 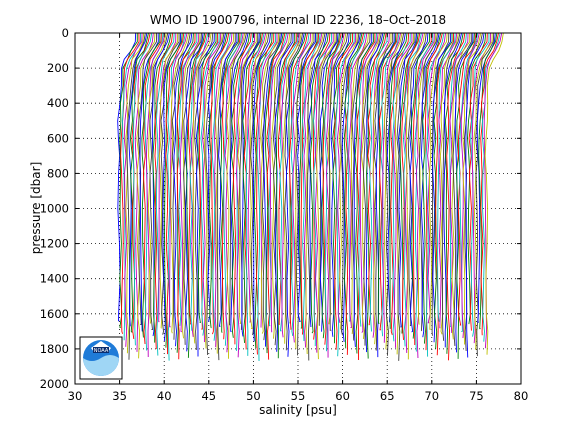 I want to click on x-tick-label: 35, so click(x=119, y=396).